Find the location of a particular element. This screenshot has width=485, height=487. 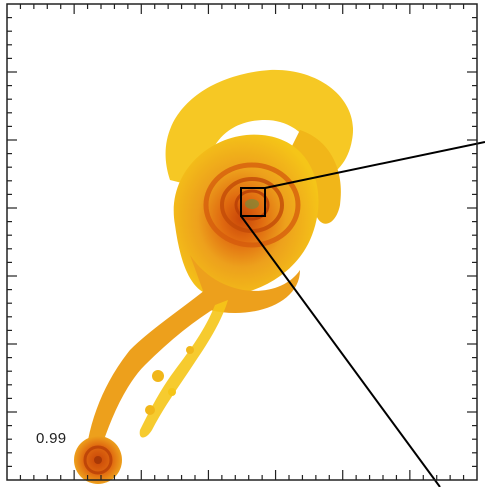

satellite-core is located at coordinates (98, 460).